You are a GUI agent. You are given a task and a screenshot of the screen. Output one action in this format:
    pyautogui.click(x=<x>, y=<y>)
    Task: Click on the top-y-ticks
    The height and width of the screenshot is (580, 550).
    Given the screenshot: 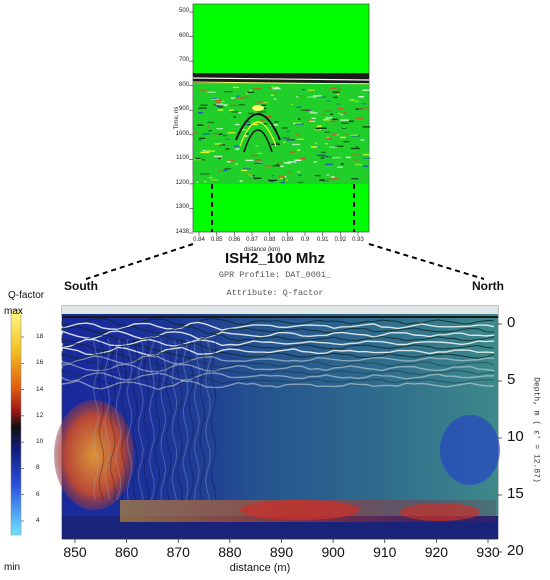 What is the action you would take?
    pyautogui.click(x=191, y=122)
    